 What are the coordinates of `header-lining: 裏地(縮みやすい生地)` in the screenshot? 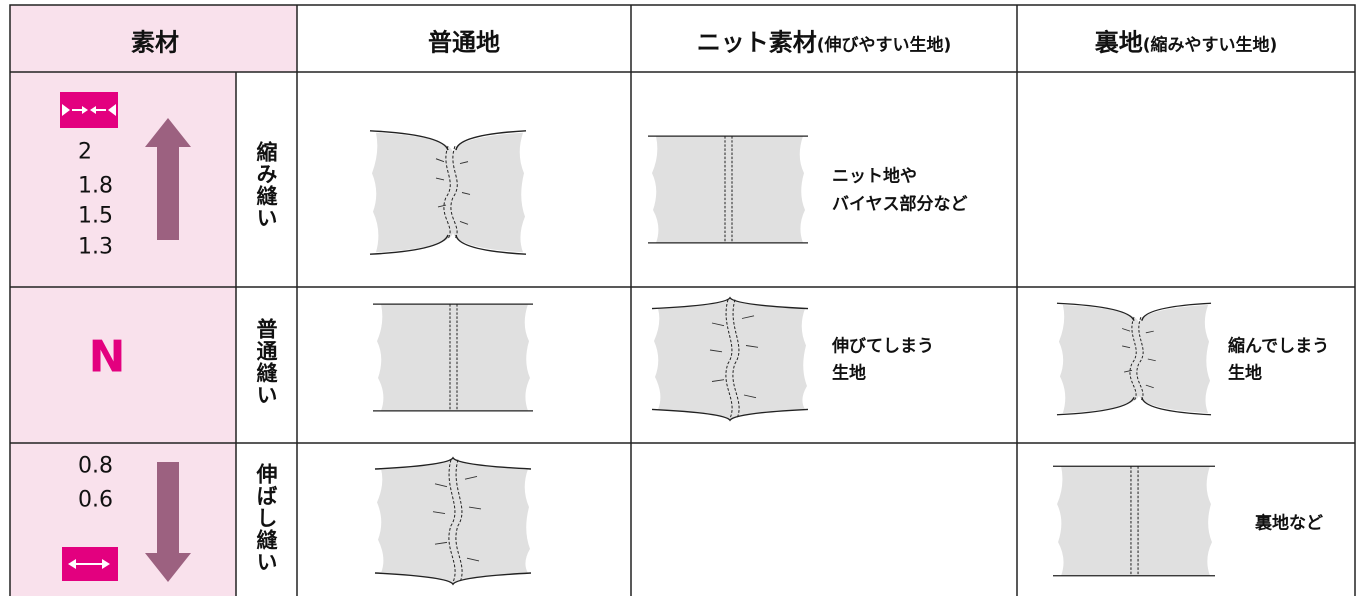 It's located at (1186, 40).